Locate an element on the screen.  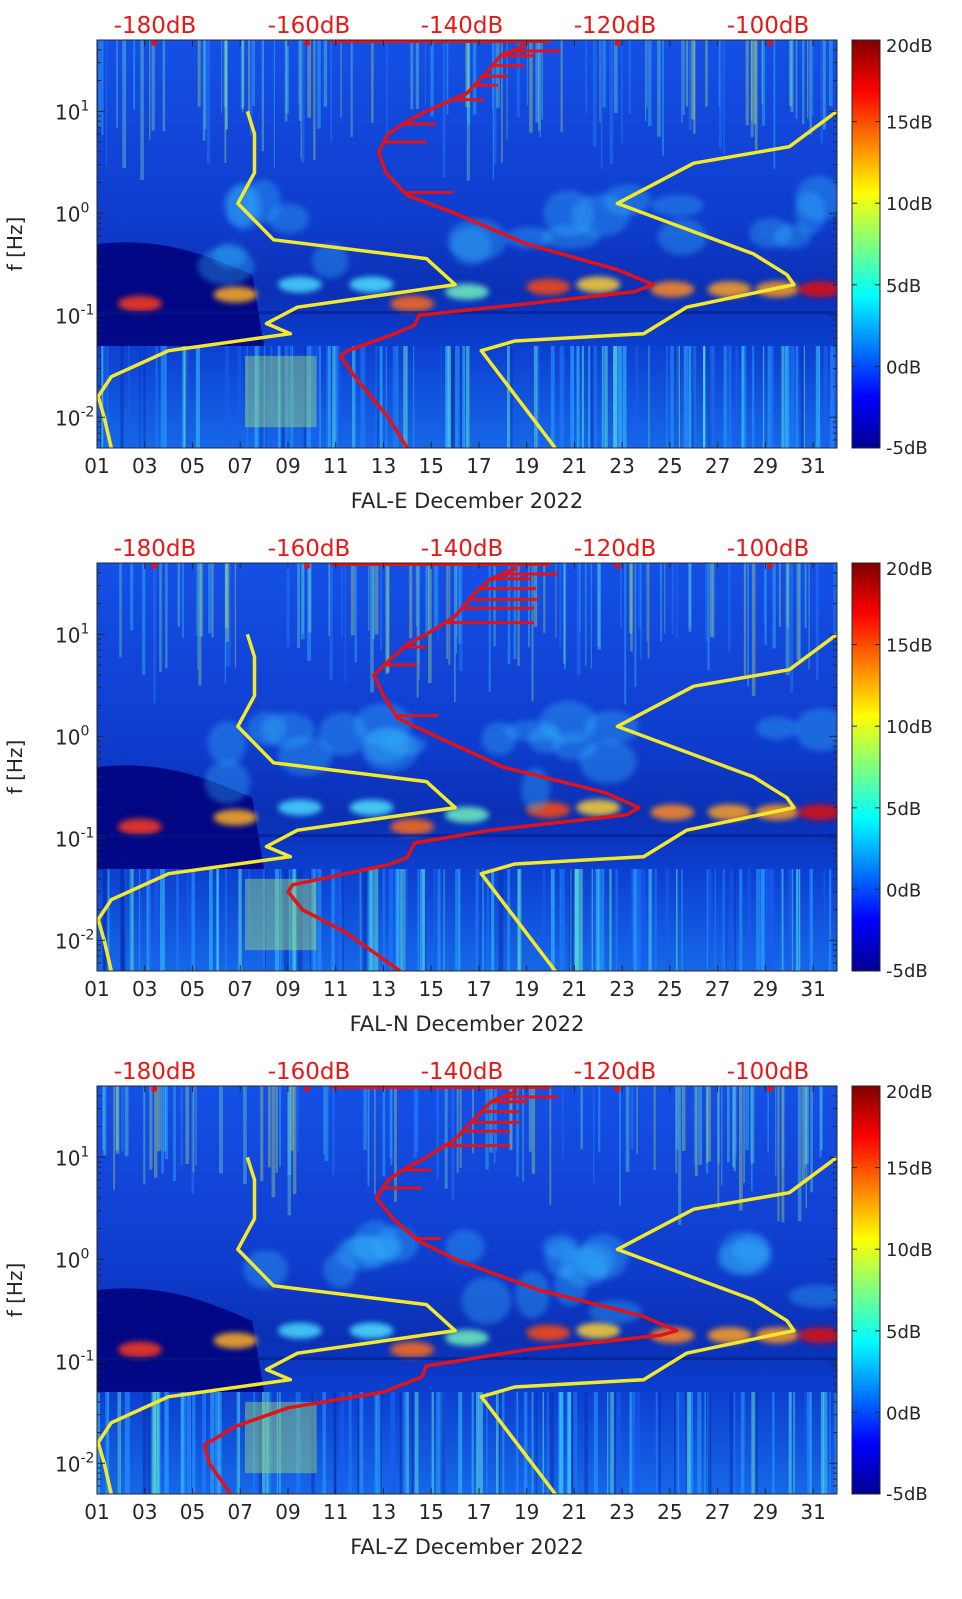
x-tick-label: 27 is located at coordinates (717, 989).